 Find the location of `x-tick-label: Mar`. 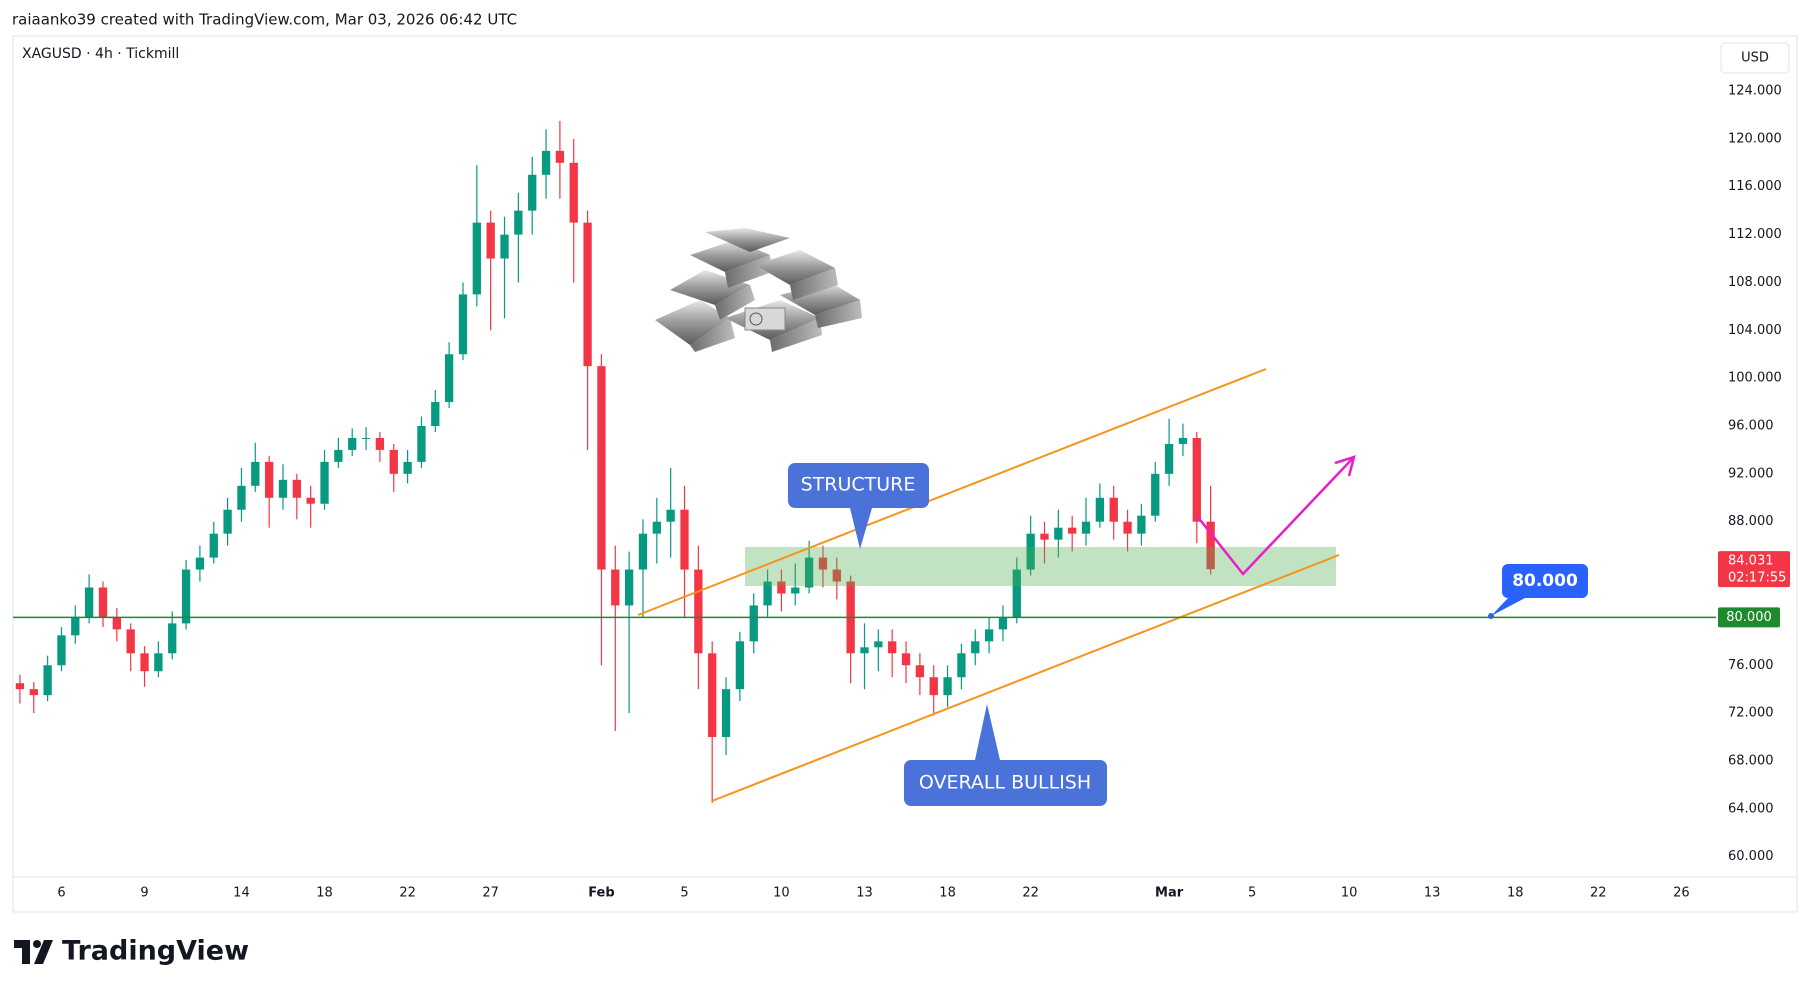

x-tick-label: Mar is located at coordinates (1169, 893).